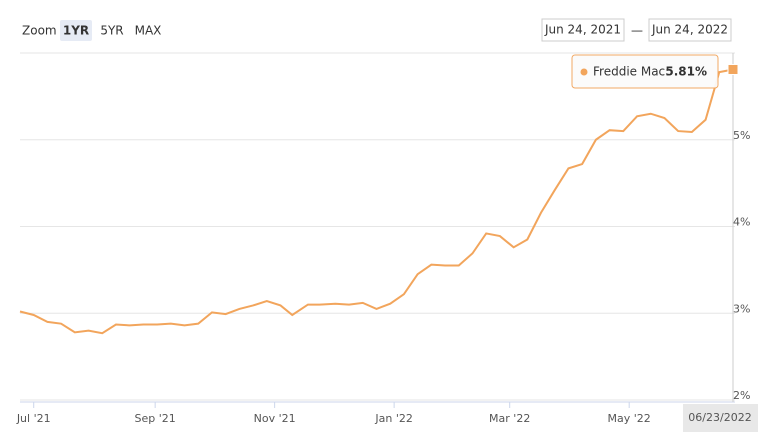  I want to click on to-input-box, so click(690, 30).